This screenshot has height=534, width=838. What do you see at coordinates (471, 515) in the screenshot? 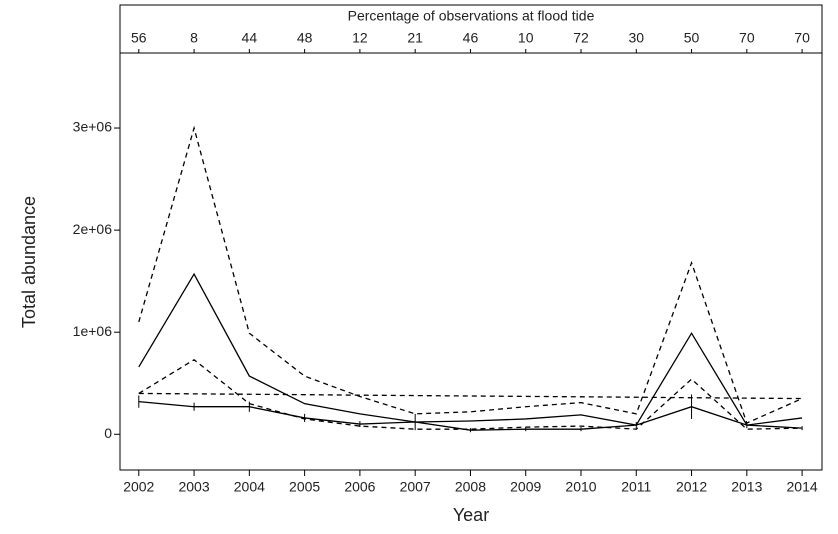
I see `x-axis-title: Year` at bounding box center [471, 515].